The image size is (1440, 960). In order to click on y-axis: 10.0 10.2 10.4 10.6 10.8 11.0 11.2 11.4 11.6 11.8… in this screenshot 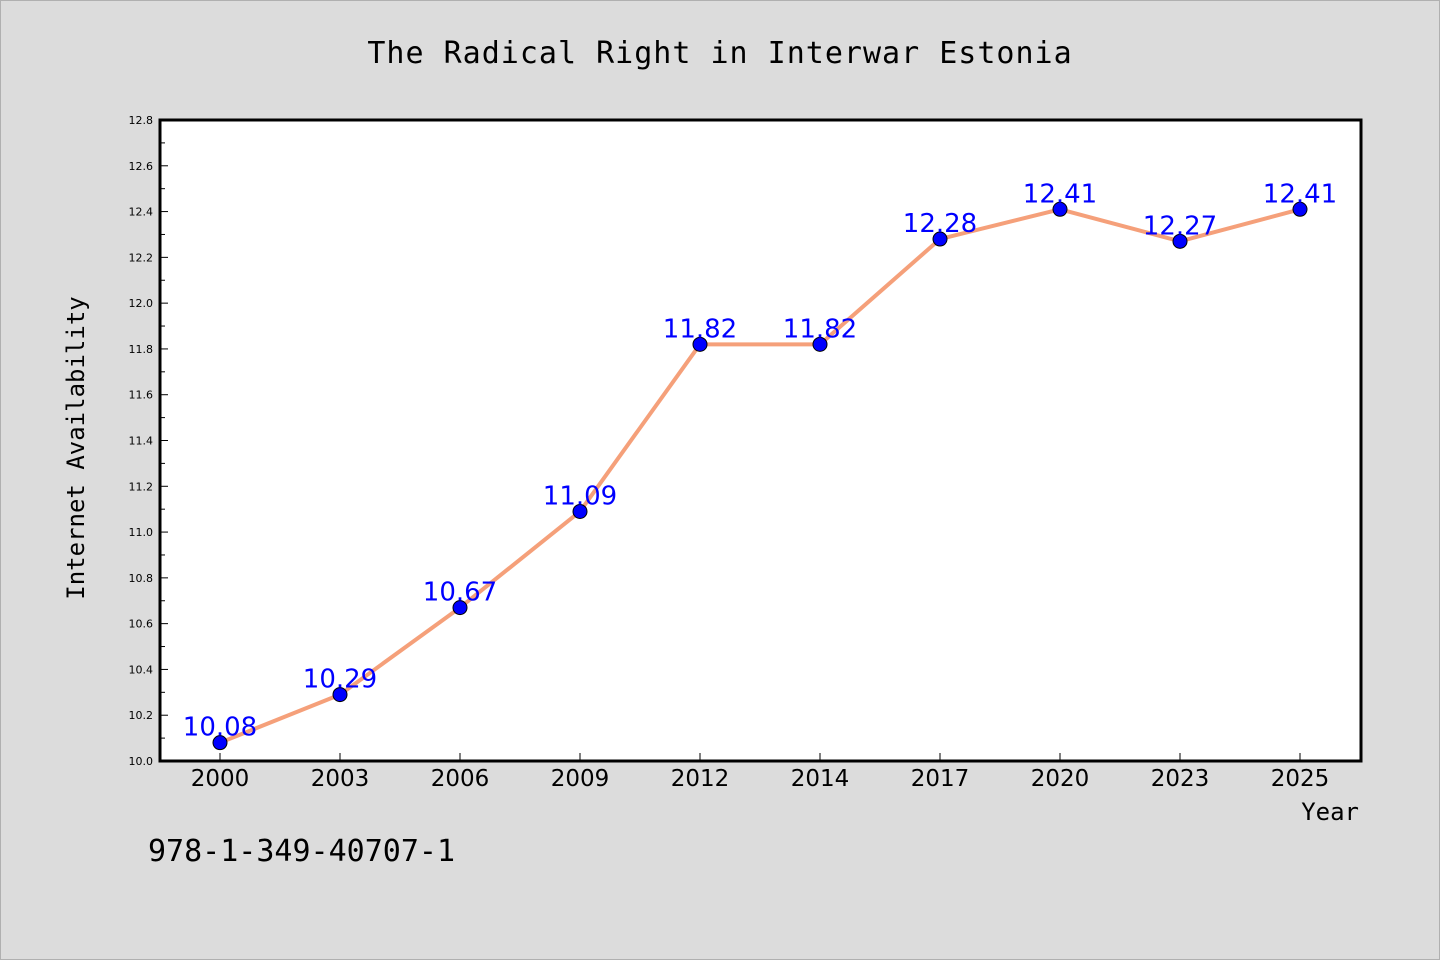, I will do `click(148, 441)`.